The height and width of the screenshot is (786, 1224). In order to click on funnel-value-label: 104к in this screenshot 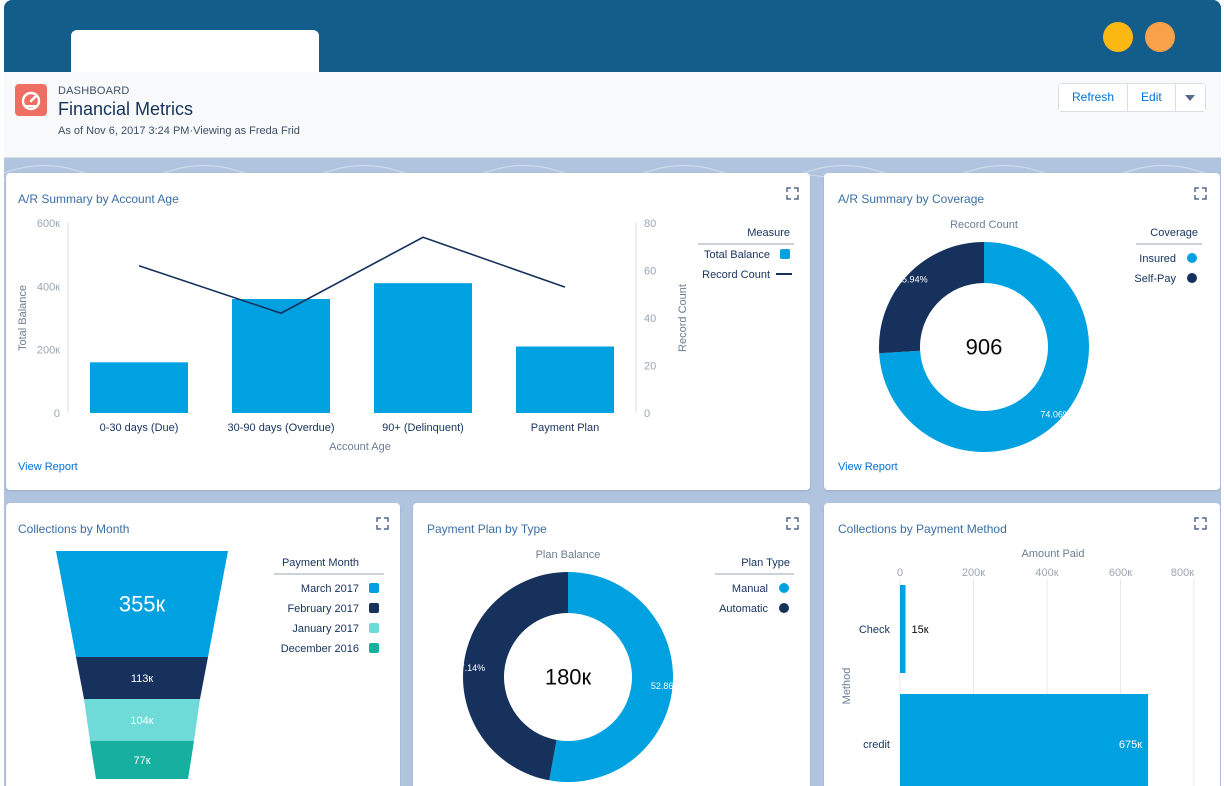, I will do `click(141, 721)`.